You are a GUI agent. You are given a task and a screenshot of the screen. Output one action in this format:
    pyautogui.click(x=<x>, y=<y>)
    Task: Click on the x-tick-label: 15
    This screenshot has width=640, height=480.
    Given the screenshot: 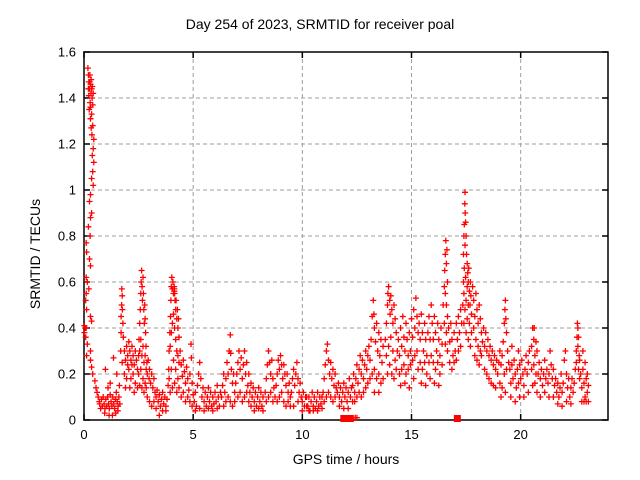 What is the action you would take?
    pyautogui.click(x=411, y=434)
    